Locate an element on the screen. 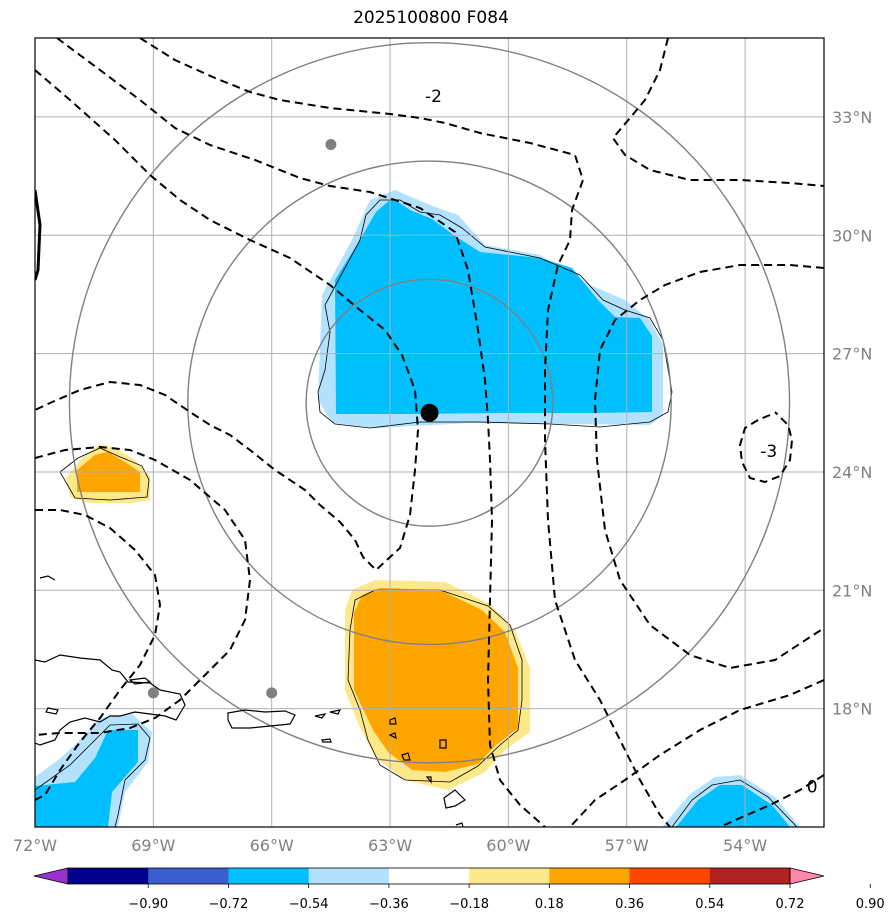 This screenshot has height=924, width=895. lat-label-2: 24°N is located at coordinates (852, 472).